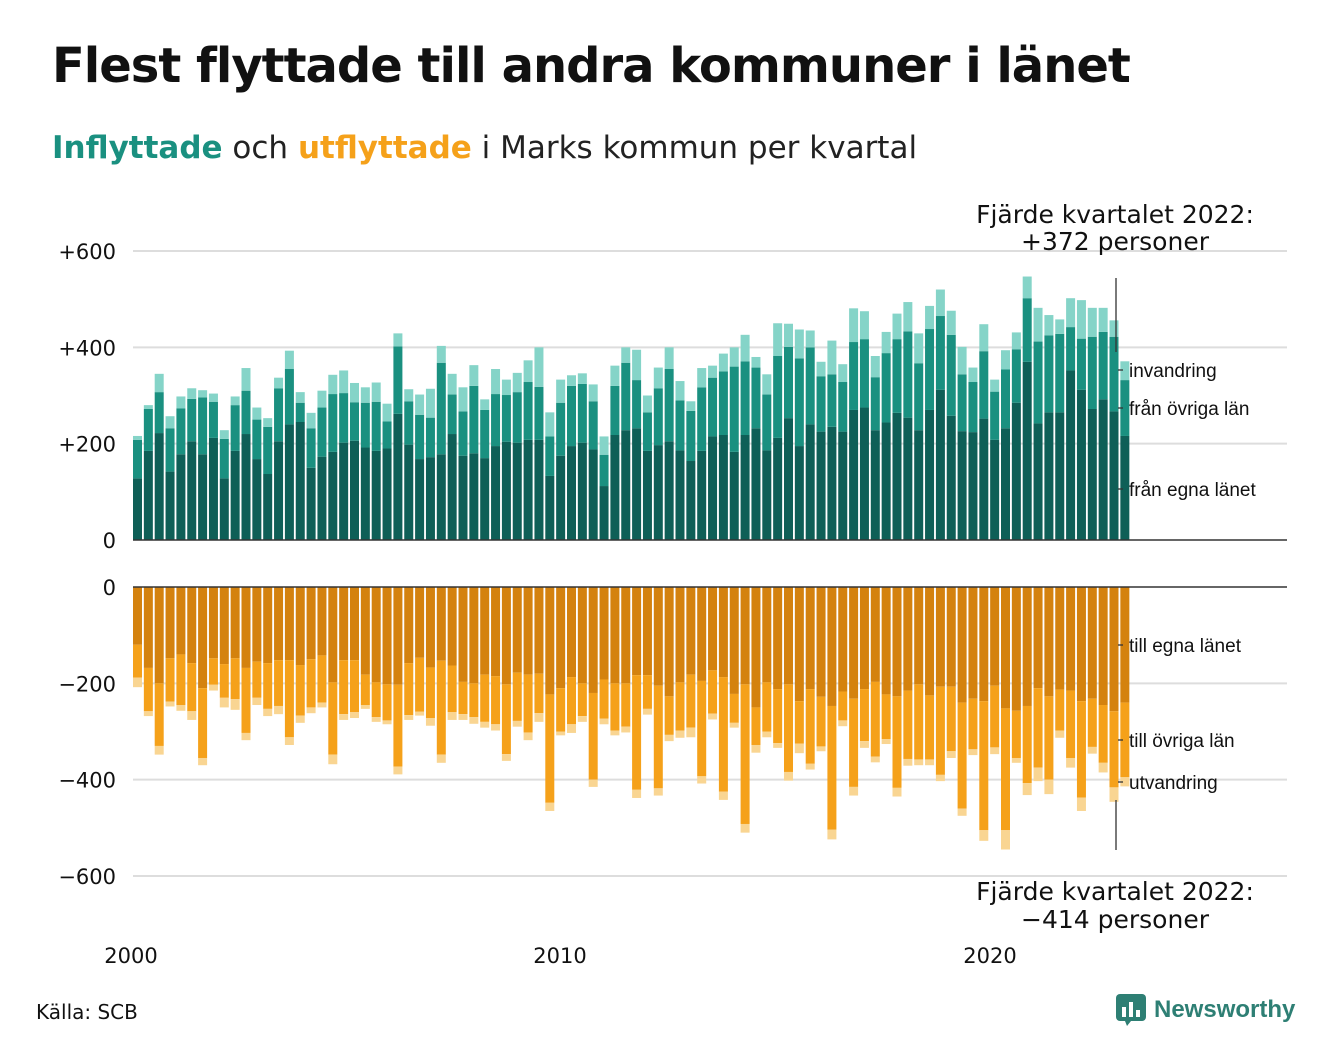 The width and height of the screenshot is (1340, 1060). Describe the element at coordinates (260, 148) in the screenshot. I see `subtitle-och: och` at that location.